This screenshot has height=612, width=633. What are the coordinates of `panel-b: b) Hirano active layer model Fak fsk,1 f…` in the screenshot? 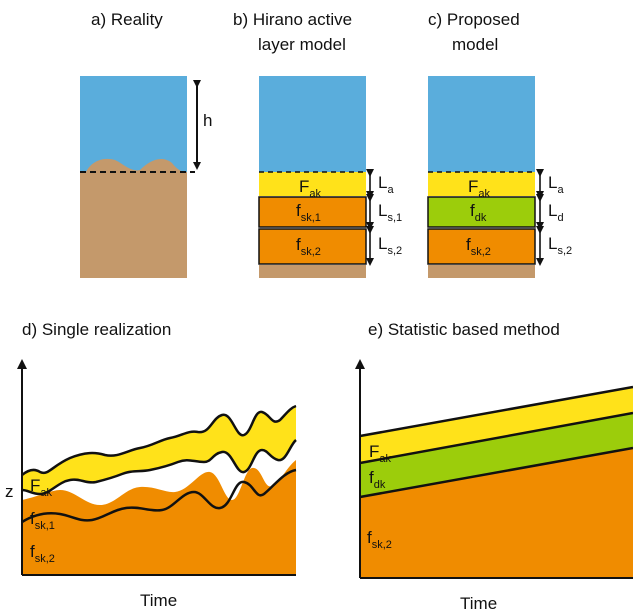 It's located at (317, 144).